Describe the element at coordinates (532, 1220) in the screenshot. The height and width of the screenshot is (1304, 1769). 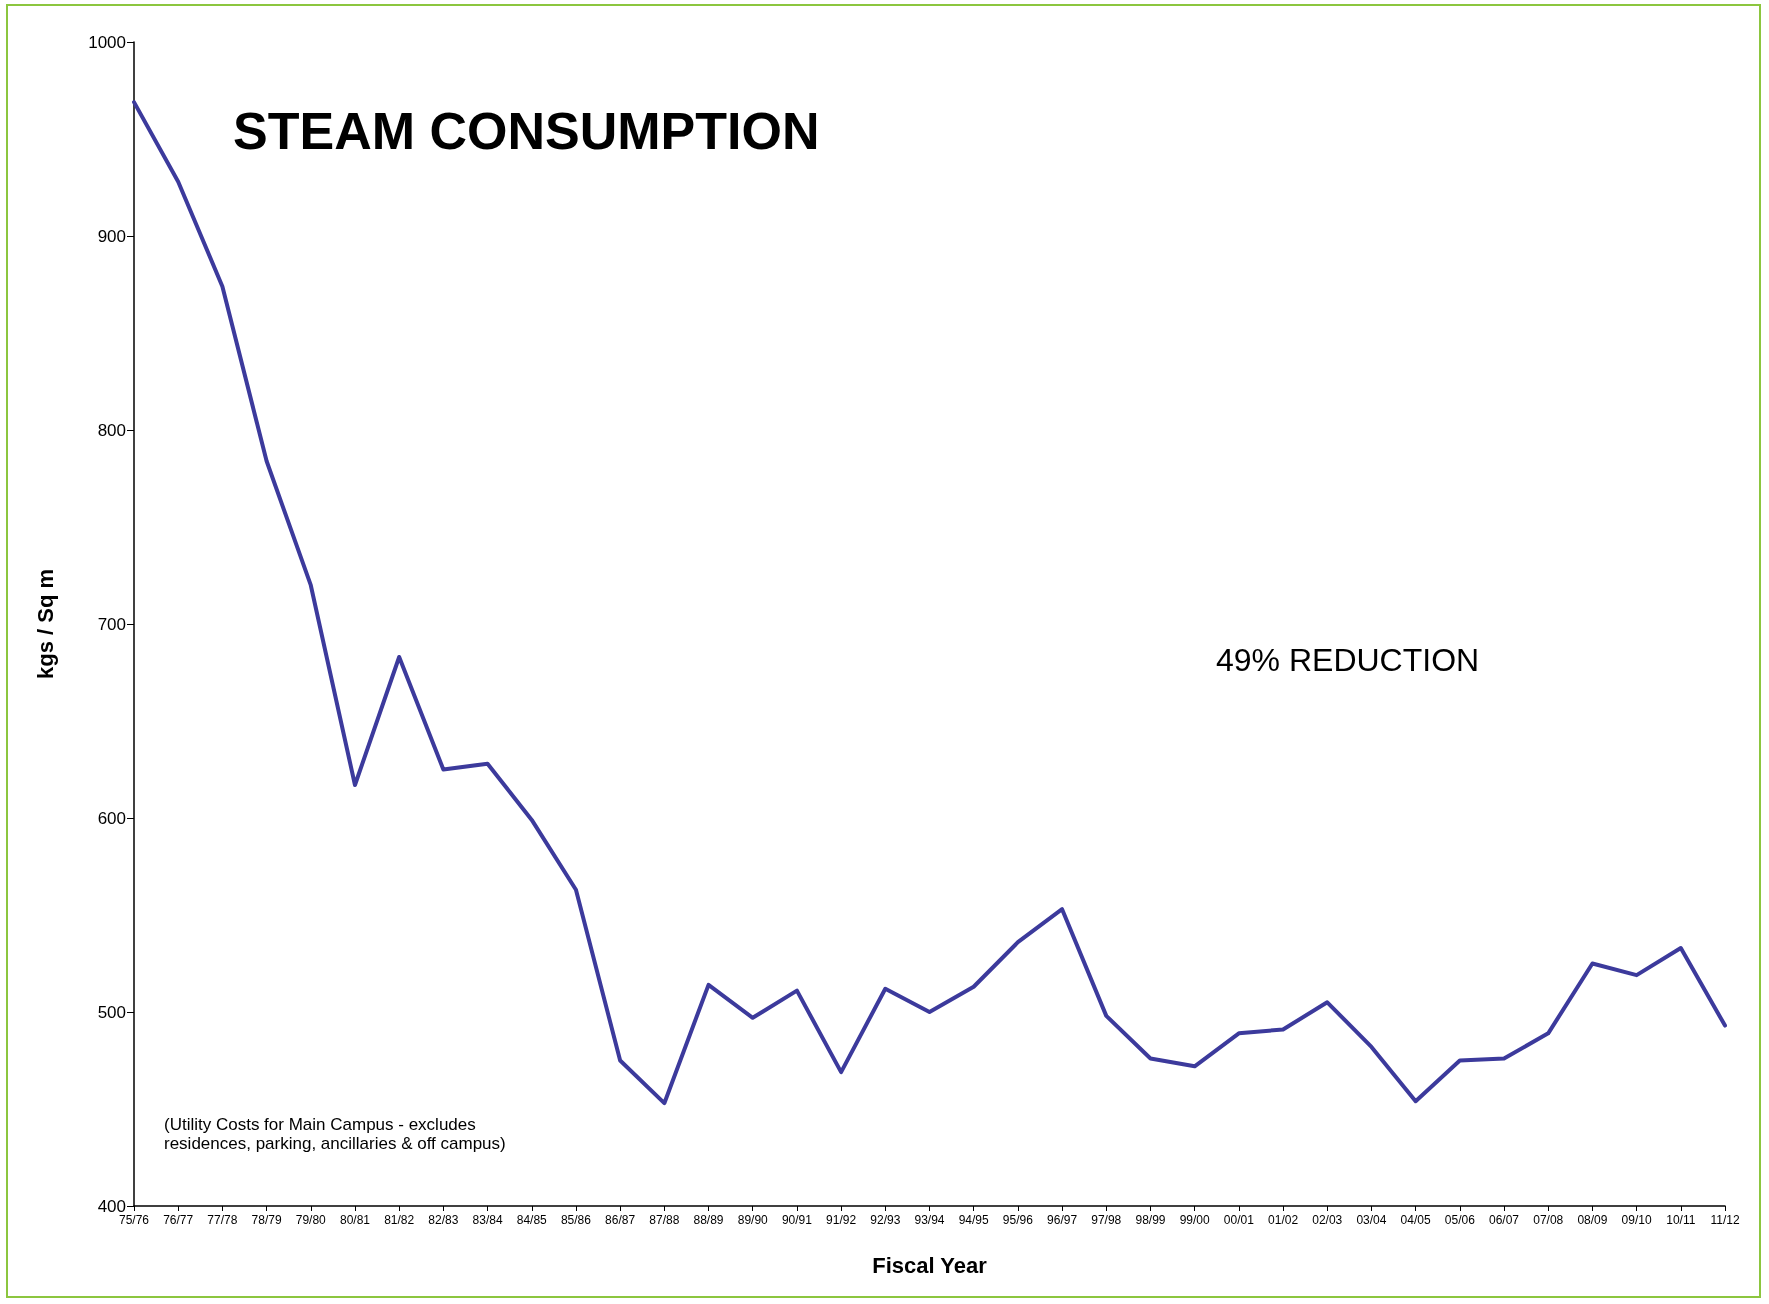
I see `x-tick-label: 84/85` at that location.